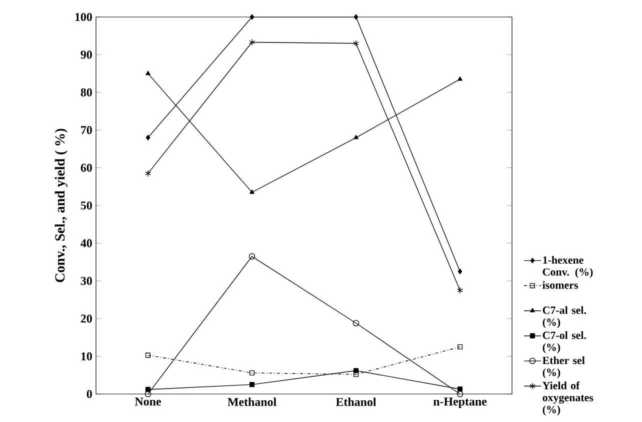 Image resolution: width=642 pixels, height=422 pixels. What do you see at coordinates (567, 267) in the screenshot?
I see `legend-label: 1-hexene Conv. (%)` at bounding box center [567, 267].